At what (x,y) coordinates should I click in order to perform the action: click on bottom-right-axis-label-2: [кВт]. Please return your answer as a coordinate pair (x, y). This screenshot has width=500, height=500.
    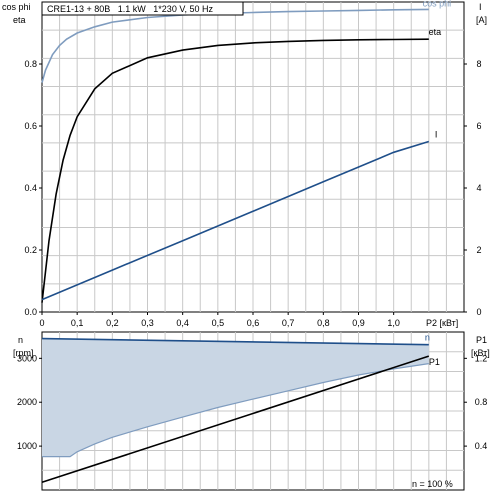
    Looking at the image, I should click on (480, 353).